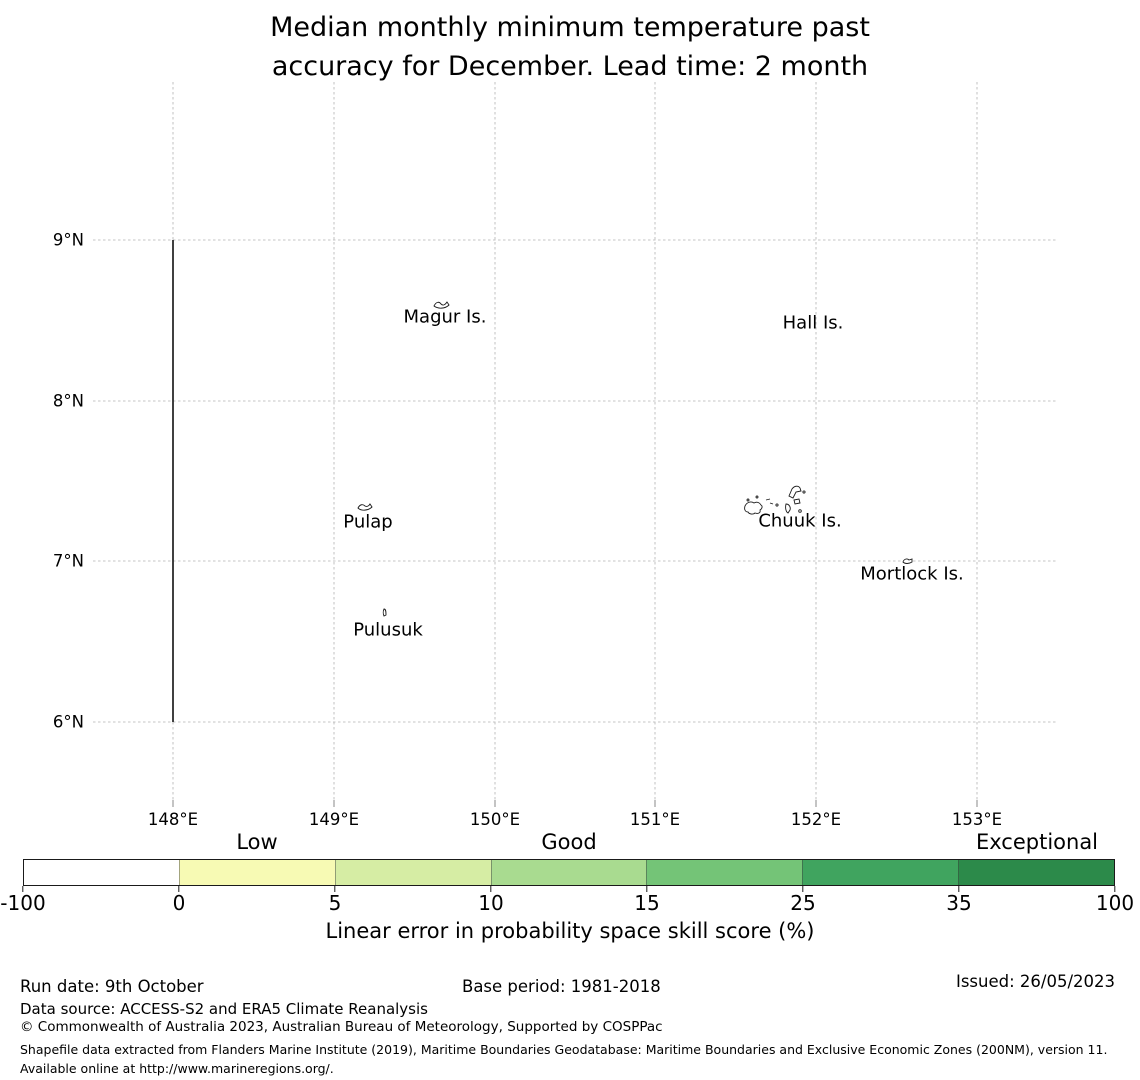 The width and height of the screenshot is (1140, 1080). Describe the element at coordinates (257, 842) in the screenshot. I see `colorbar-category-low: Low` at that location.